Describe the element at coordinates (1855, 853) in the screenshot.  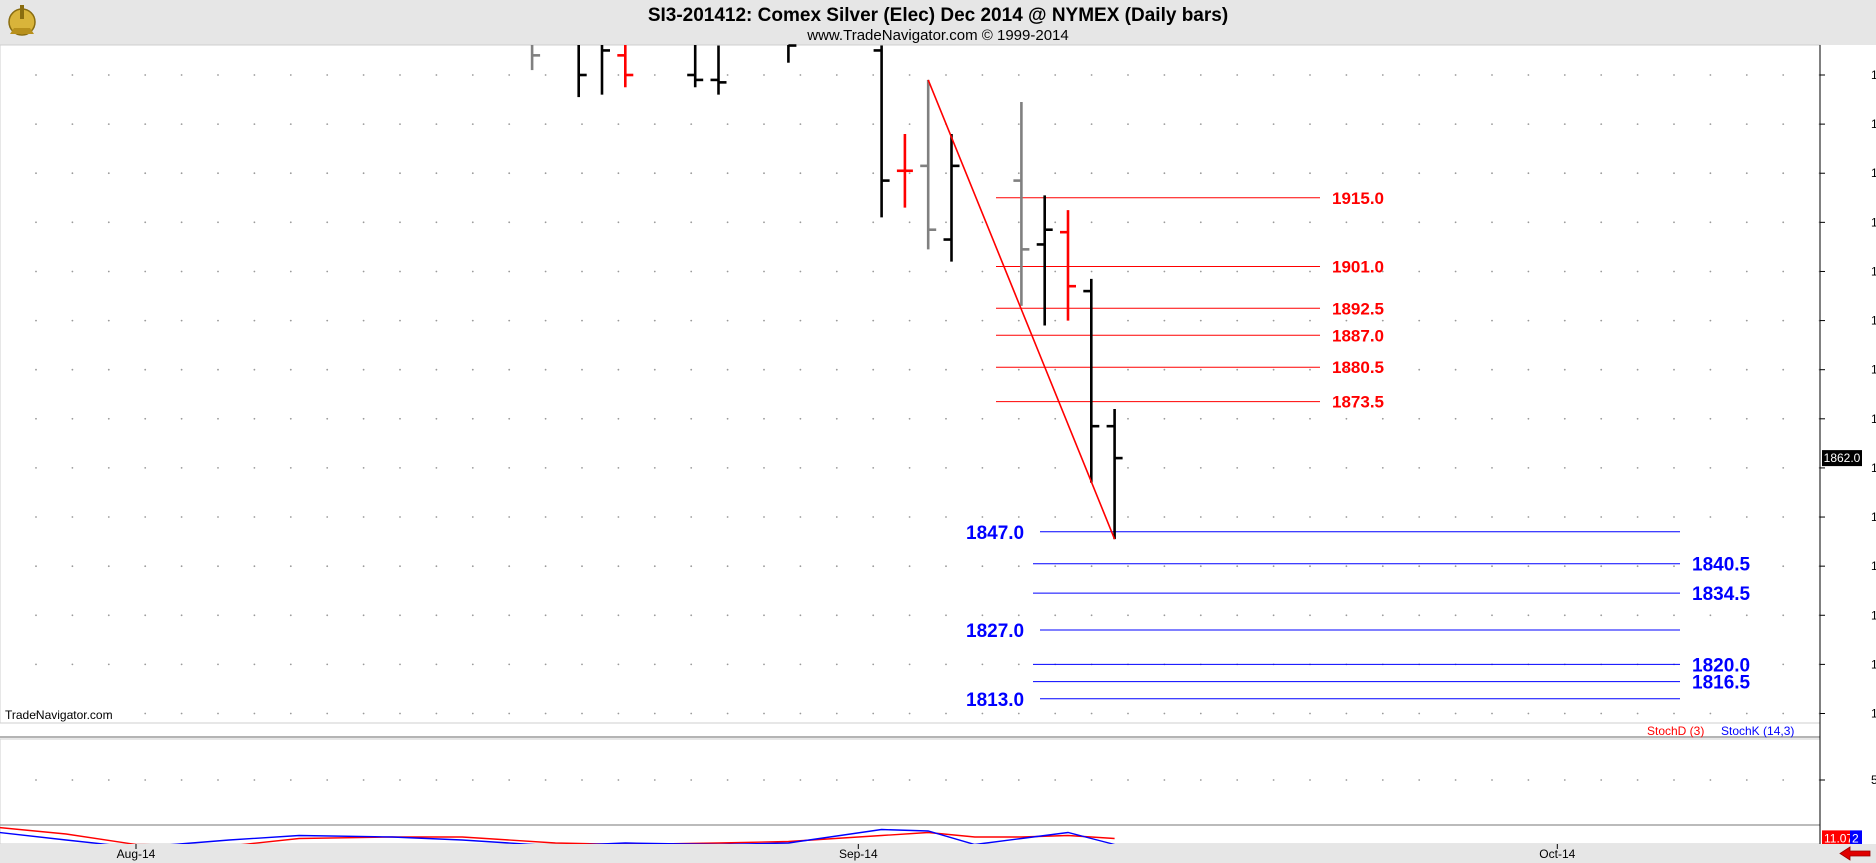
I see `scroll-left-arrow-icon` at that location.